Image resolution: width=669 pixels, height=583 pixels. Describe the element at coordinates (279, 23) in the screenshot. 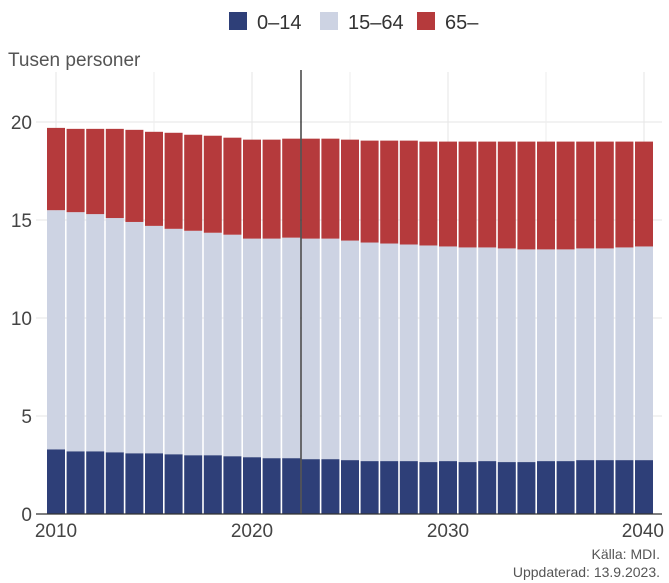

I see `legend-label: 0–14` at that location.